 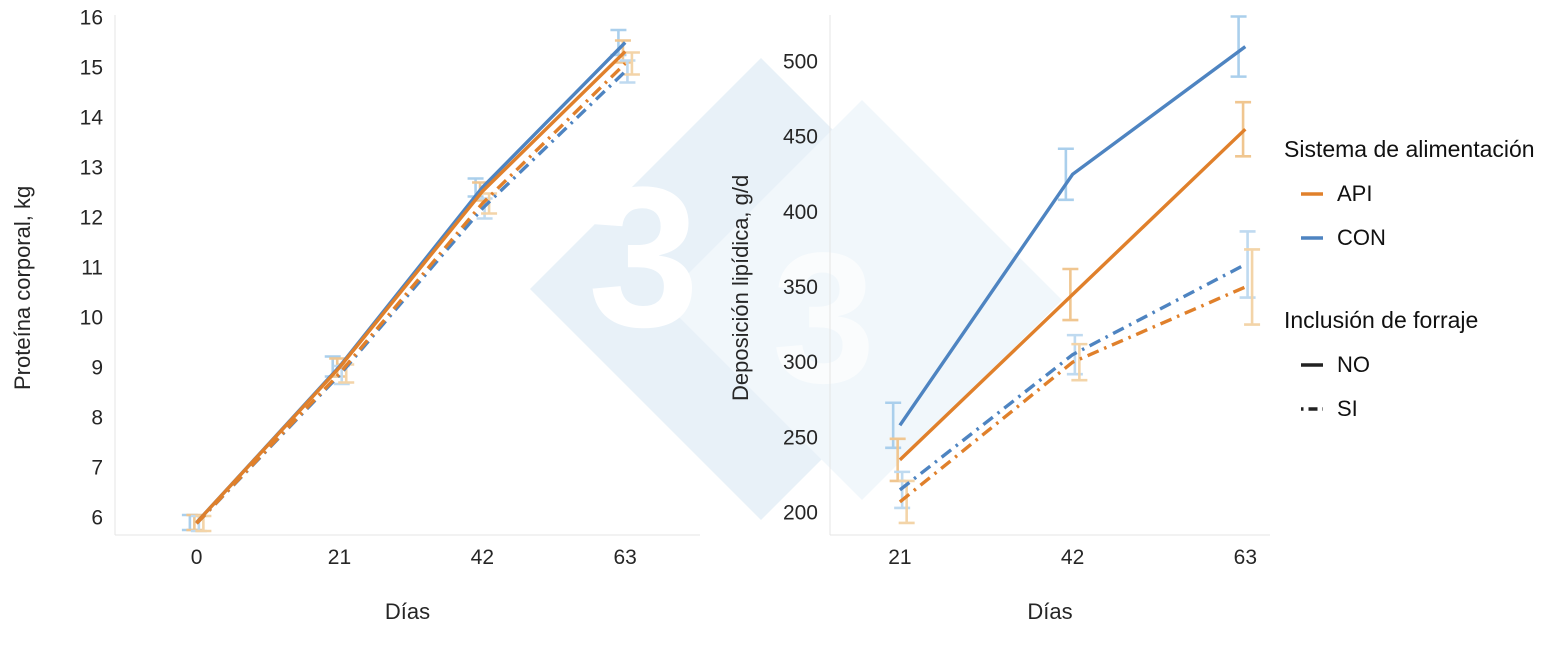 I want to click on series-line-api-no, so click(x=1072, y=294).